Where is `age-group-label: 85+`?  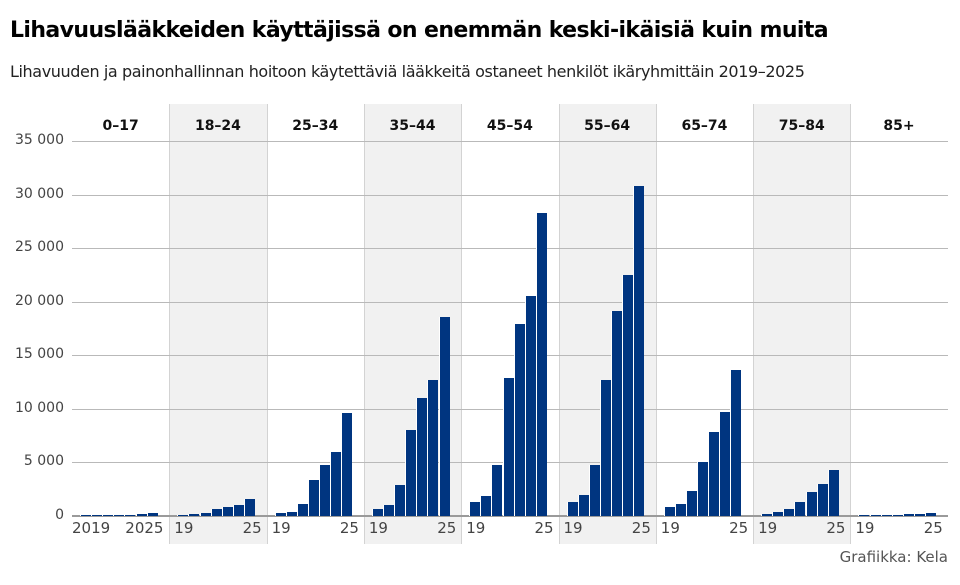 age-group-label: 85+ is located at coordinates (899, 126).